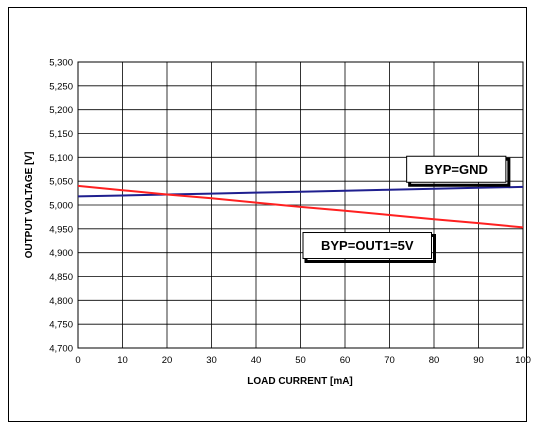  I want to click on annotation-box-2: BYP=OUT1=5V, so click(369, 248).